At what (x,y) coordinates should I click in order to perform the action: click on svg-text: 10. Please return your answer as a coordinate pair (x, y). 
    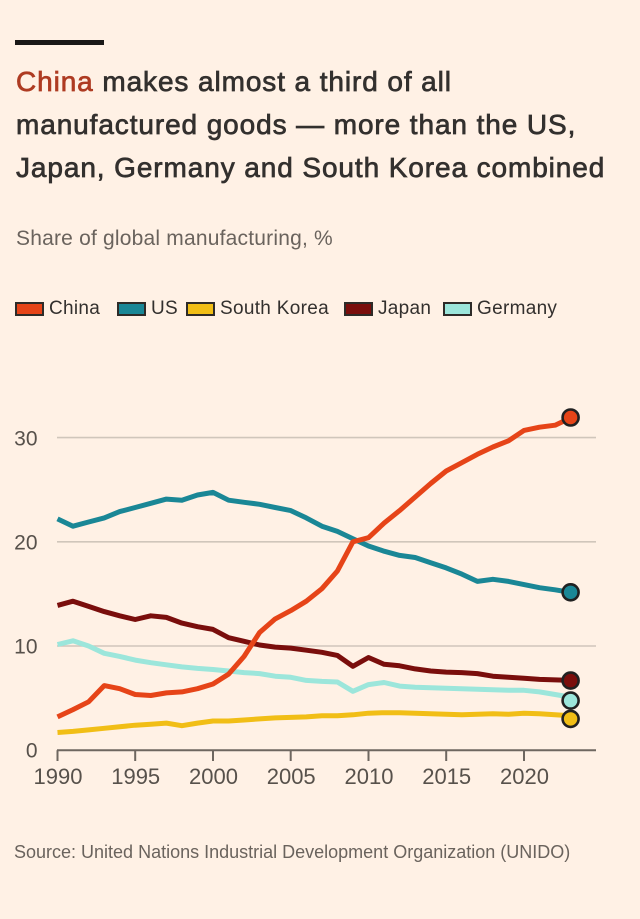
    Looking at the image, I should click on (25, 647).